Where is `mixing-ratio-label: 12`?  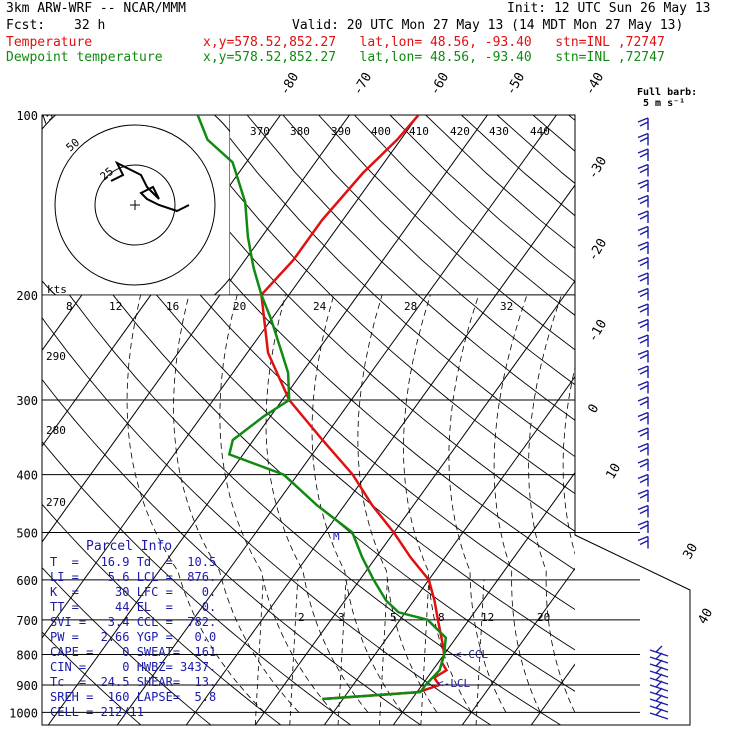 mixing-ratio-label: 12 is located at coordinates (487, 617).